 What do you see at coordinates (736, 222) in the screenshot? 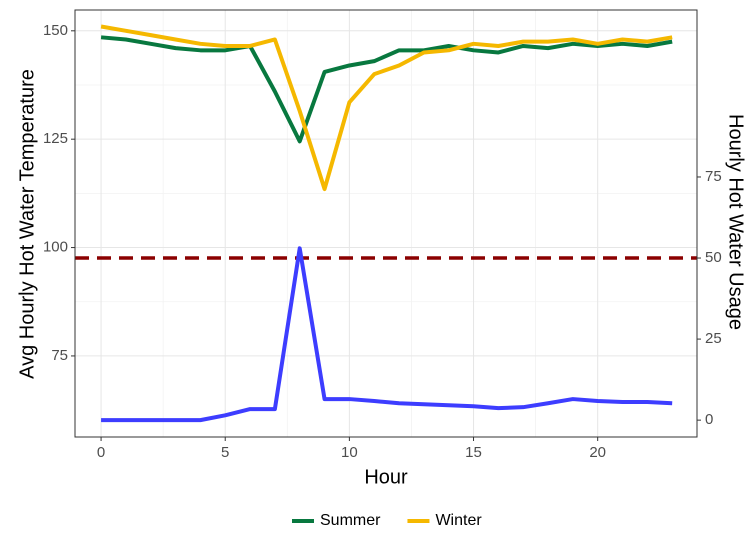
I see `y2-axis-title: Hourly Hot Water Usage` at bounding box center [736, 222].